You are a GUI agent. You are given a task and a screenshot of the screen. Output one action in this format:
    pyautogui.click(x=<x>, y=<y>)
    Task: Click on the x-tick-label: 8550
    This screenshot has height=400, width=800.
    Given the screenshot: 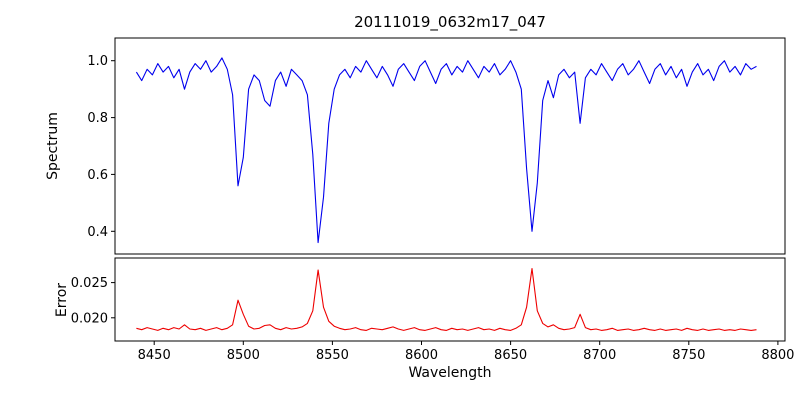 What is the action you would take?
    pyautogui.click(x=332, y=355)
    